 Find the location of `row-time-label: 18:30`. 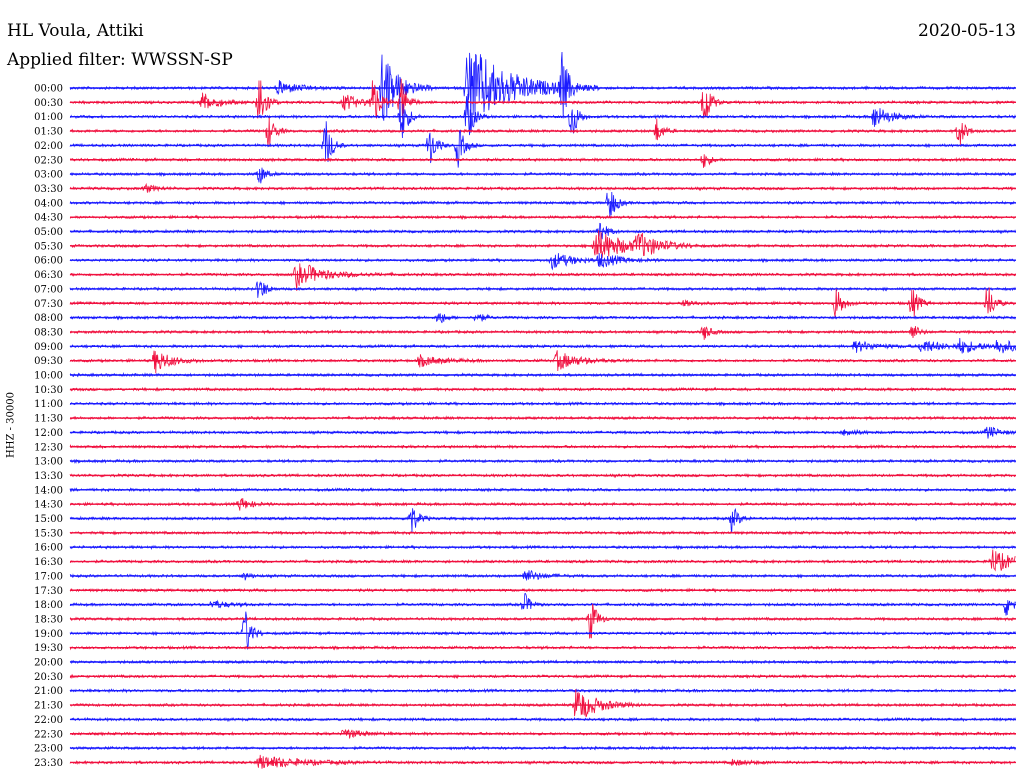

row-time-label: 18:30 is located at coordinates (48, 619).